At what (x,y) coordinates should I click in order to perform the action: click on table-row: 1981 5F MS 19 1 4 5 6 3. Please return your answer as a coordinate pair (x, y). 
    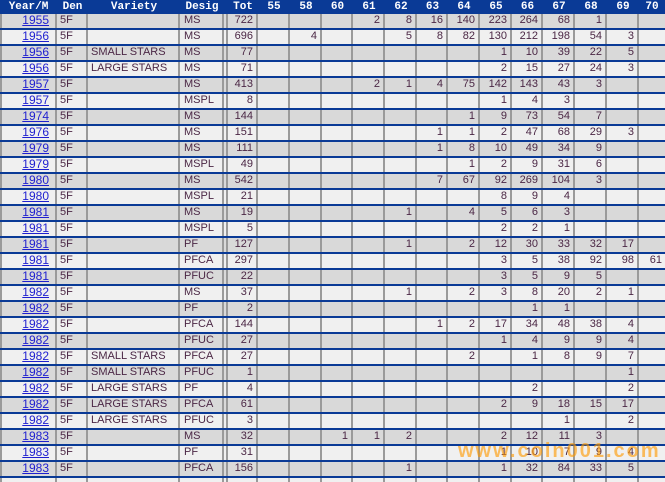
    Looking at the image, I should click on (332, 214).